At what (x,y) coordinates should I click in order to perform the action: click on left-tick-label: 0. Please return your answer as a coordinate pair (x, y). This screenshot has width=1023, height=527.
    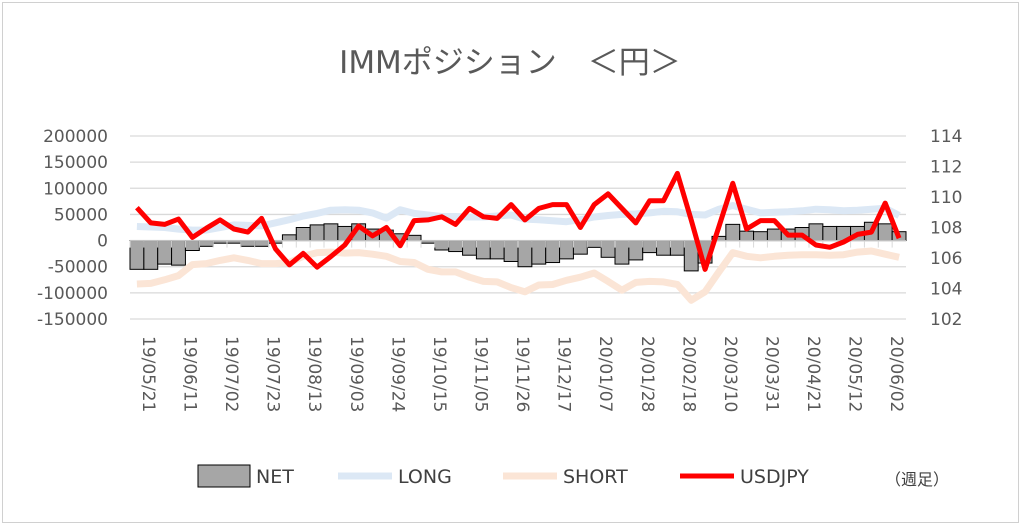
    Looking at the image, I should click on (102, 242).